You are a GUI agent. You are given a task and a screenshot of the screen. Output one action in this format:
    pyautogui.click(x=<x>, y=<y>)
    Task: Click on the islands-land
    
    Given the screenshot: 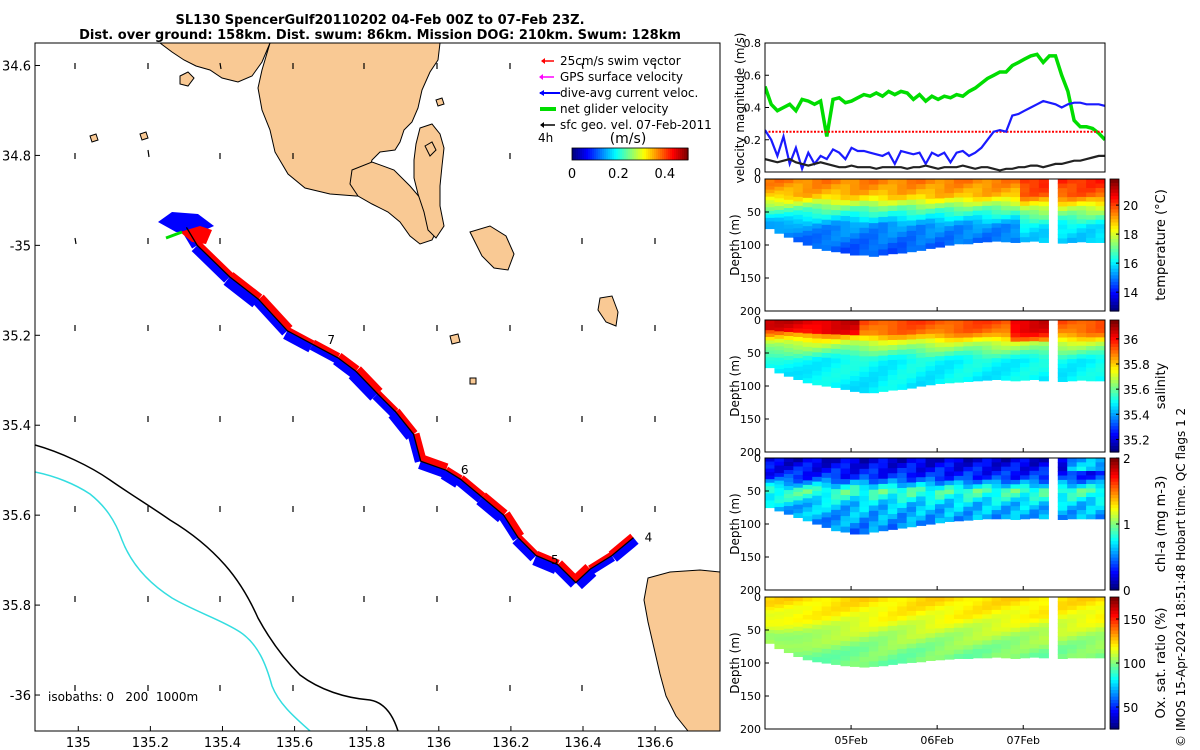 What is the action you would take?
    pyautogui.click(x=521, y=243)
    